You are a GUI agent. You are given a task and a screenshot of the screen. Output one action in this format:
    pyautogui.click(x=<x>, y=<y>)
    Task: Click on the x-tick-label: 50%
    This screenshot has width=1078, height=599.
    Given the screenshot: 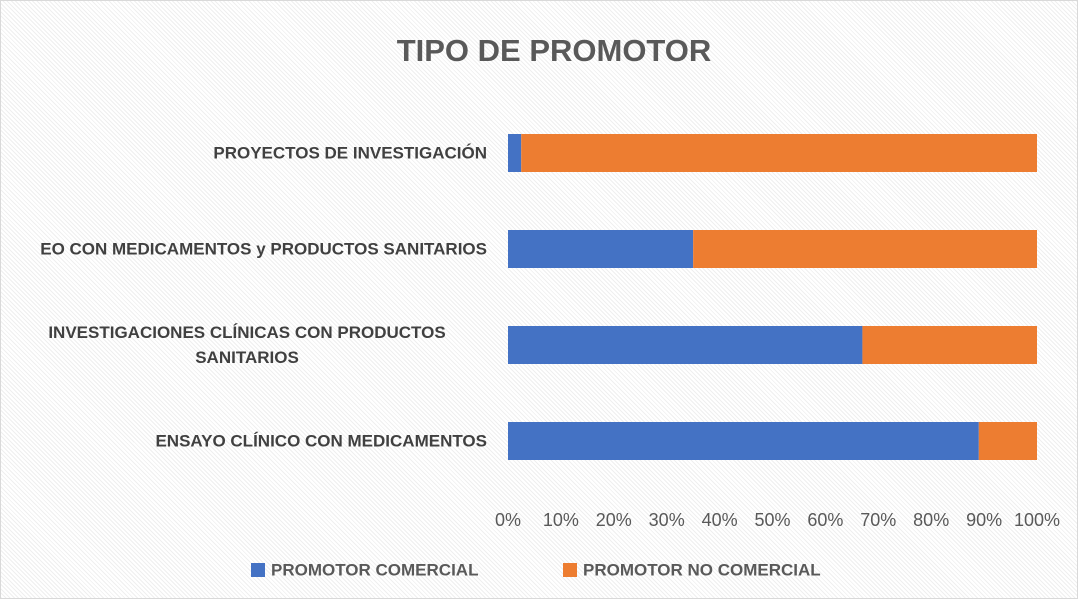 What is the action you would take?
    pyautogui.click(x=772, y=520)
    